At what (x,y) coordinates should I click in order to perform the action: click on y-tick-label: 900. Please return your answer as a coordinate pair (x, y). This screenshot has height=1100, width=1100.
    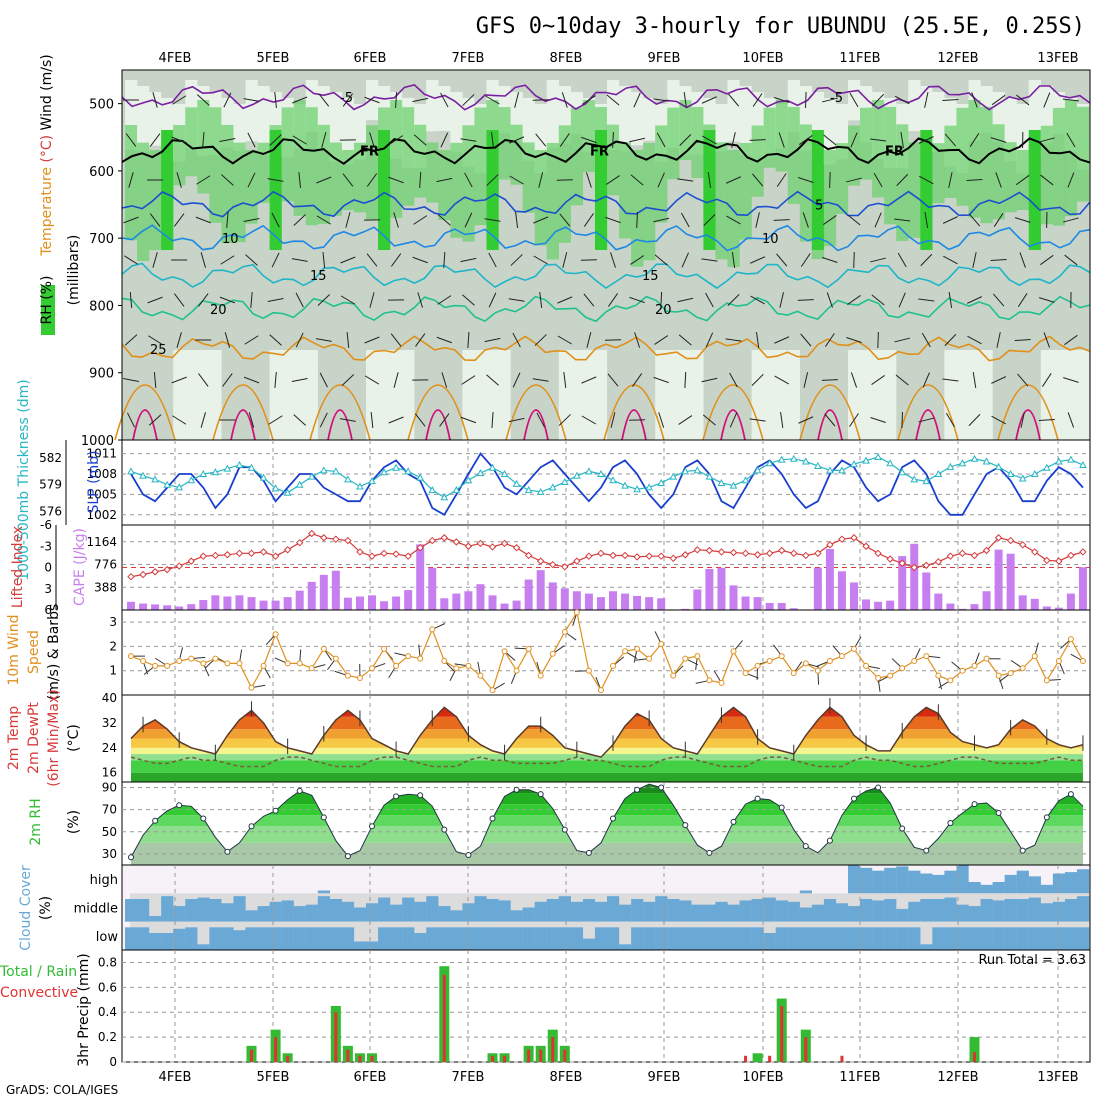
    Looking at the image, I should click on (101, 374).